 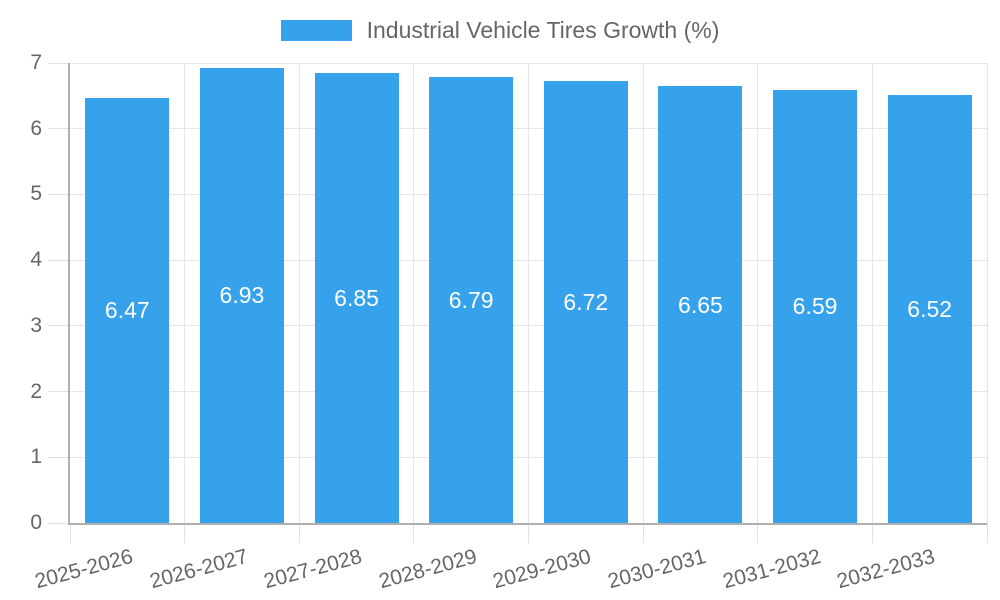 What do you see at coordinates (772, 569) in the screenshot?
I see `x-tick-label: 2031-2032` at bounding box center [772, 569].